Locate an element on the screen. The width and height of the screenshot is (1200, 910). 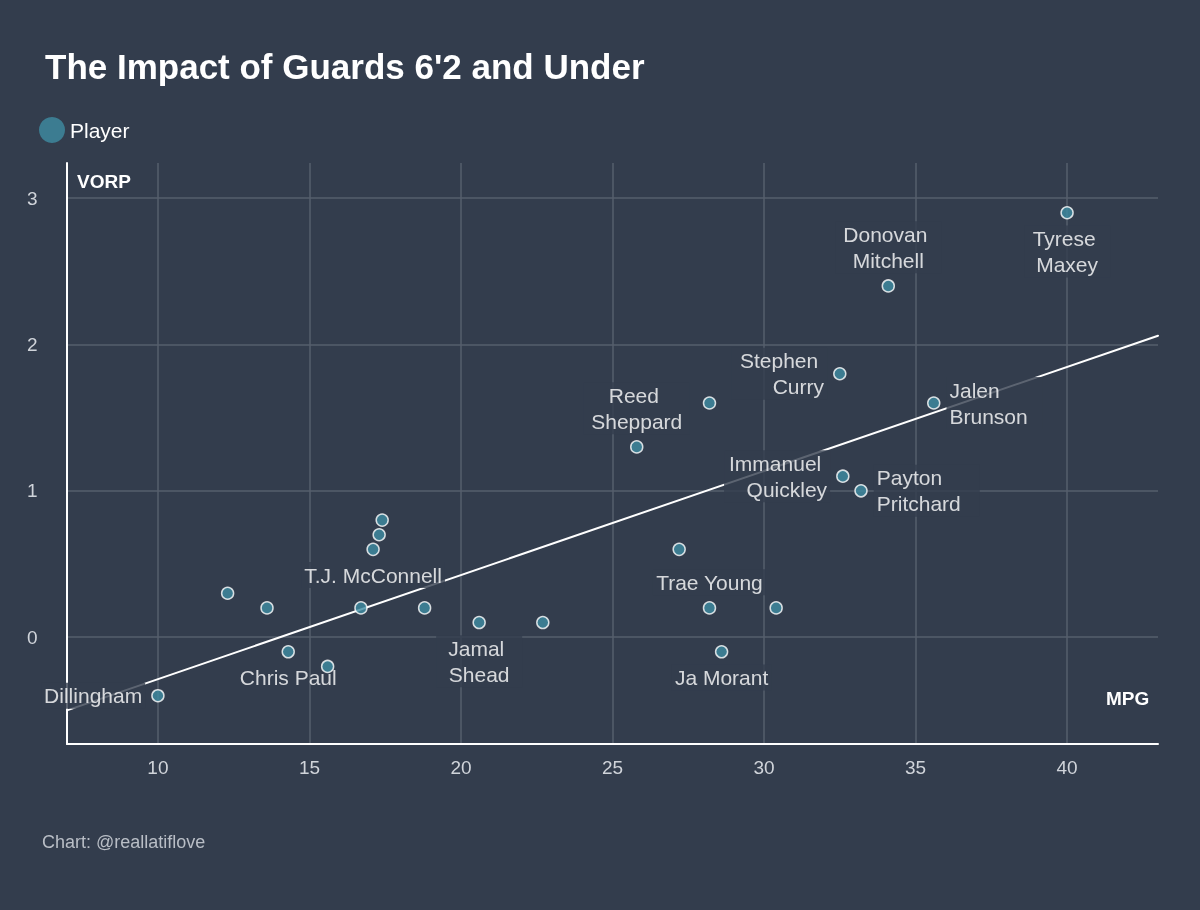
x-axis-title: MPG is located at coordinates (1128, 698).